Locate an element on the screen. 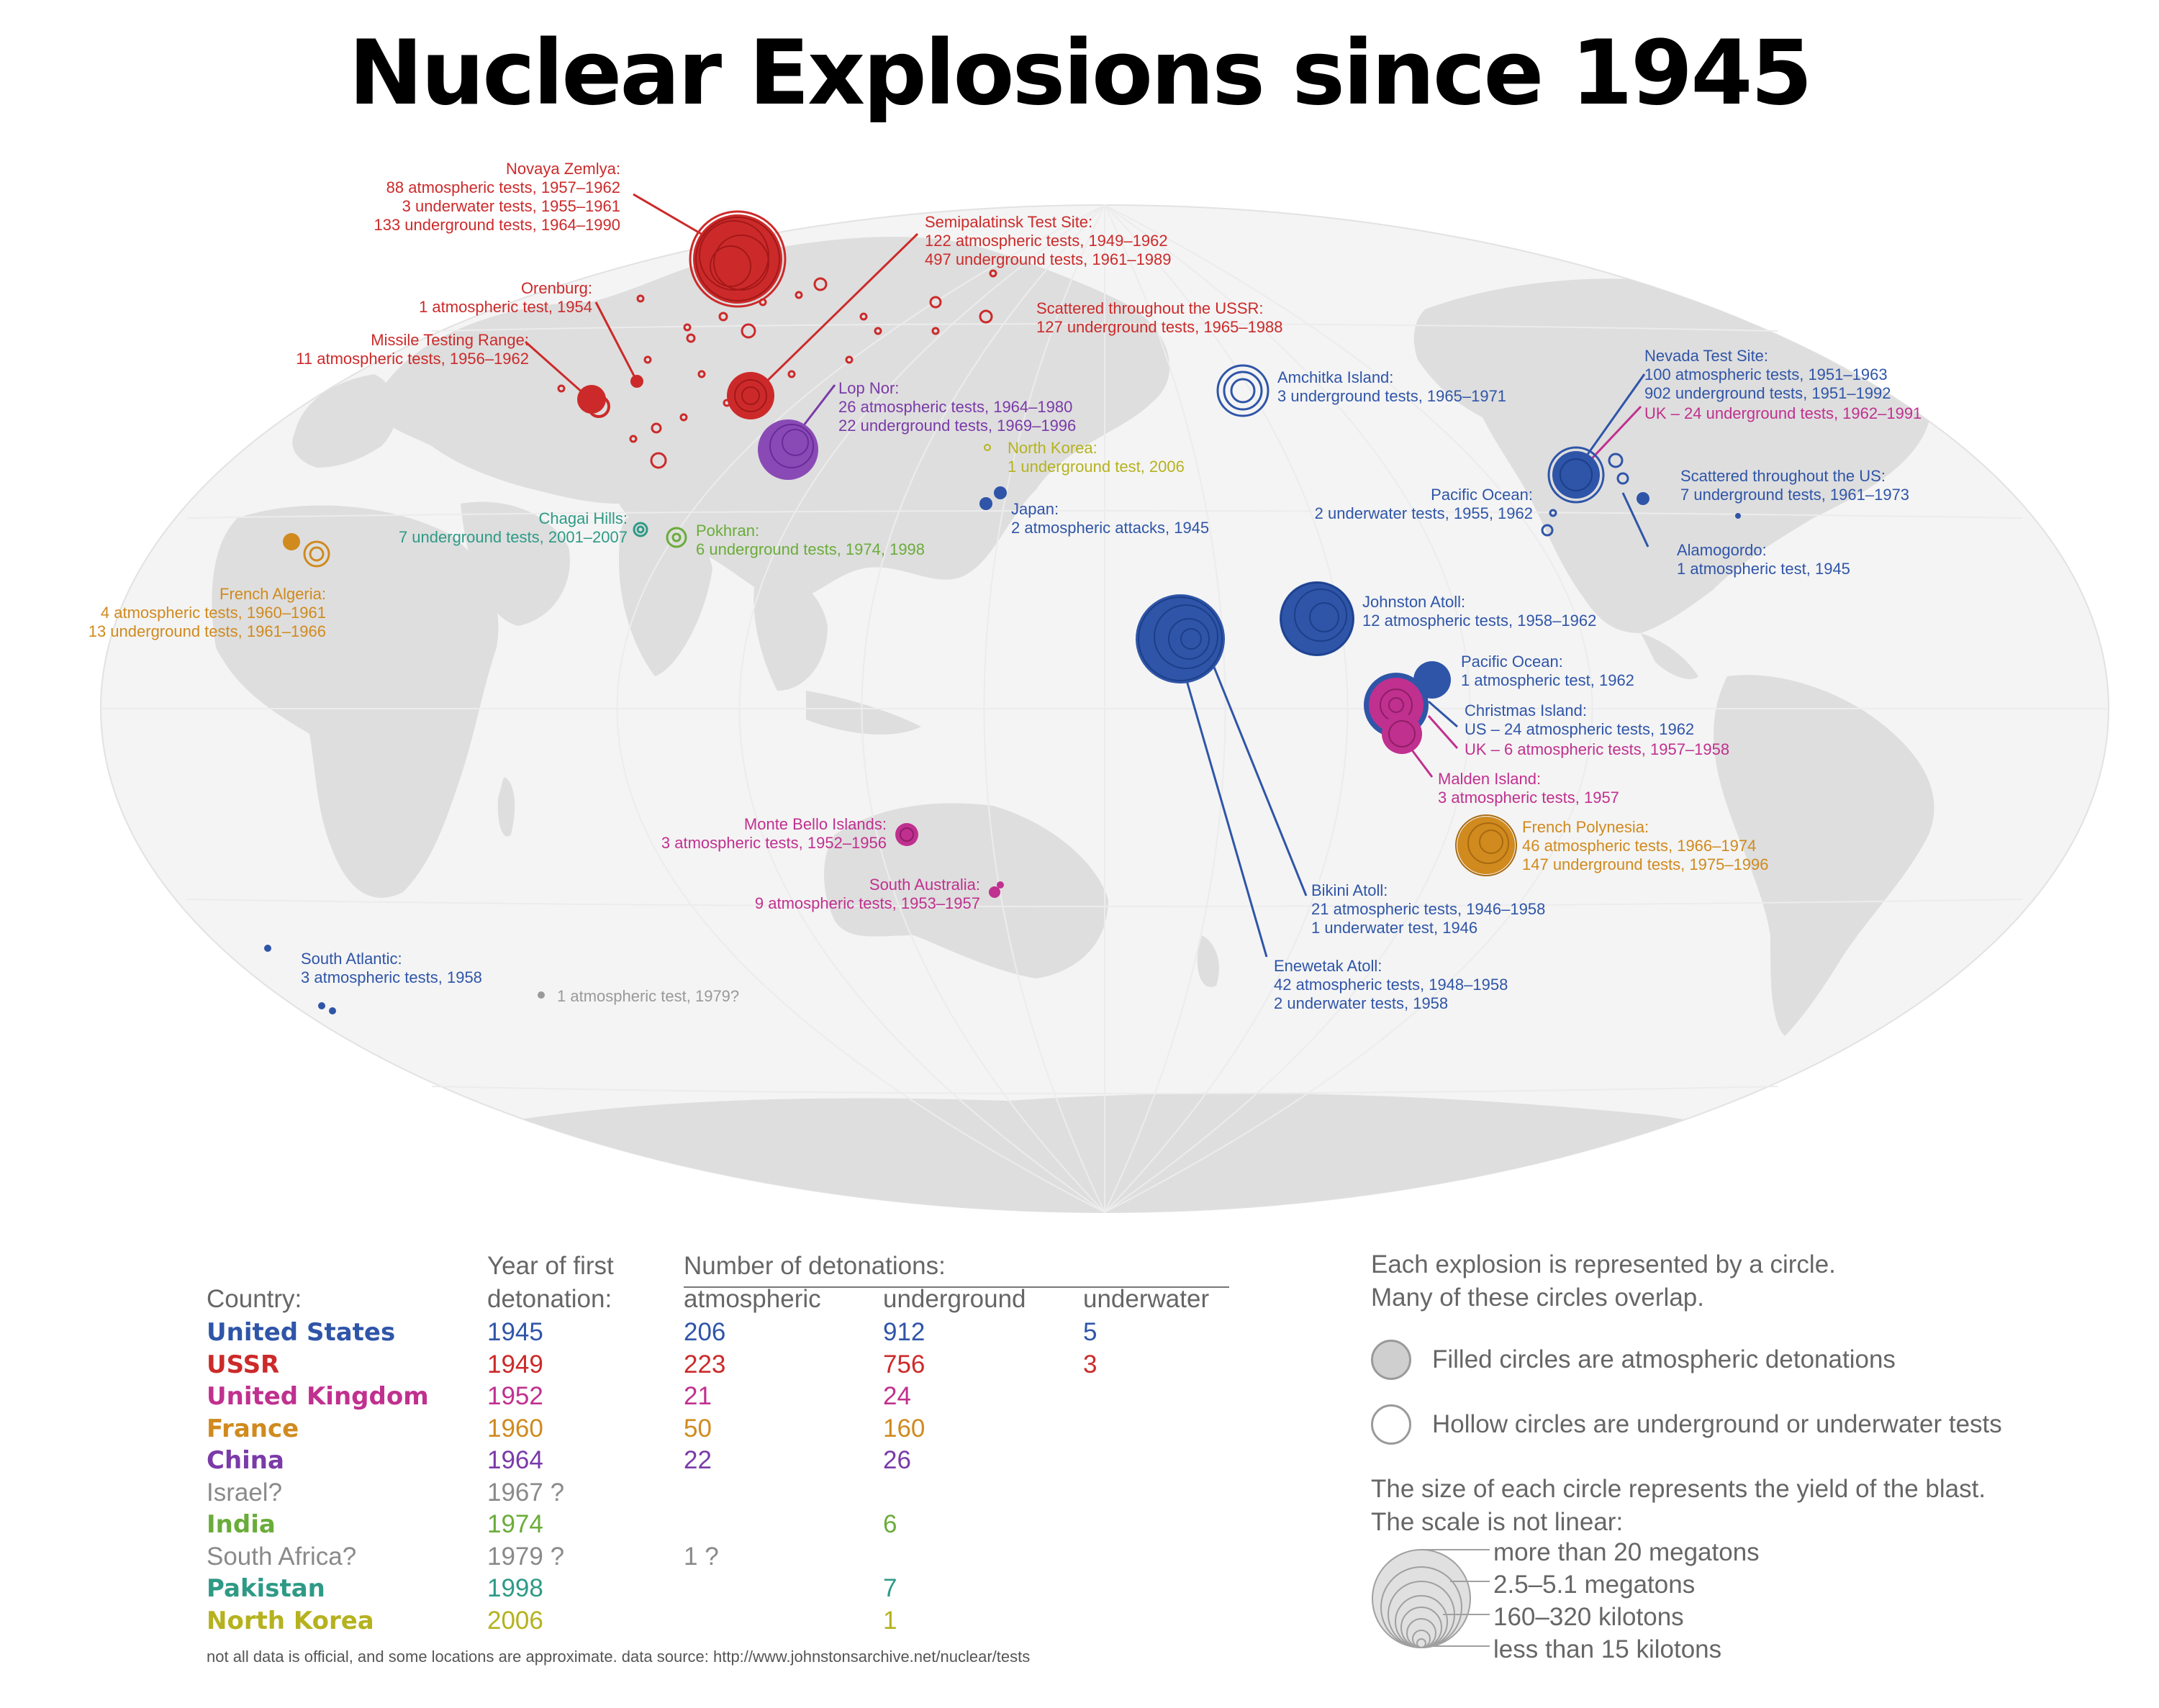  leader-lopnor is located at coordinates (816, 408).